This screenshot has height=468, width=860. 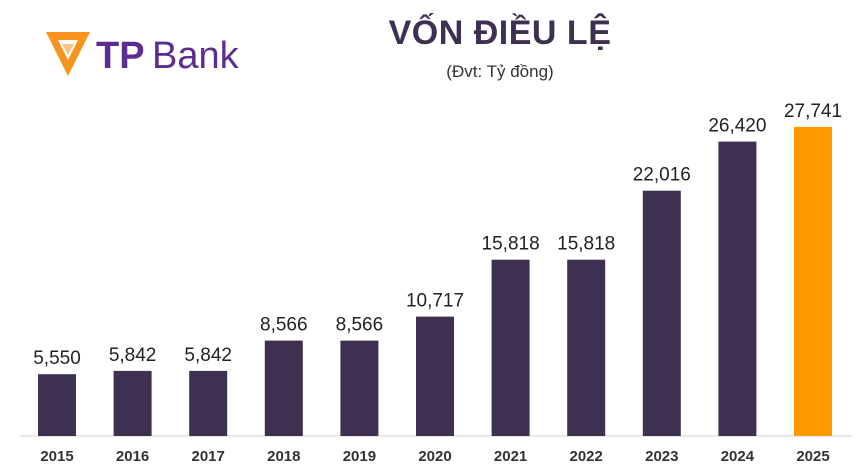 What do you see at coordinates (283, 456) in the screenshot?
I see `x-tick-label-2018: 2018` at bounding box center [283, 456].